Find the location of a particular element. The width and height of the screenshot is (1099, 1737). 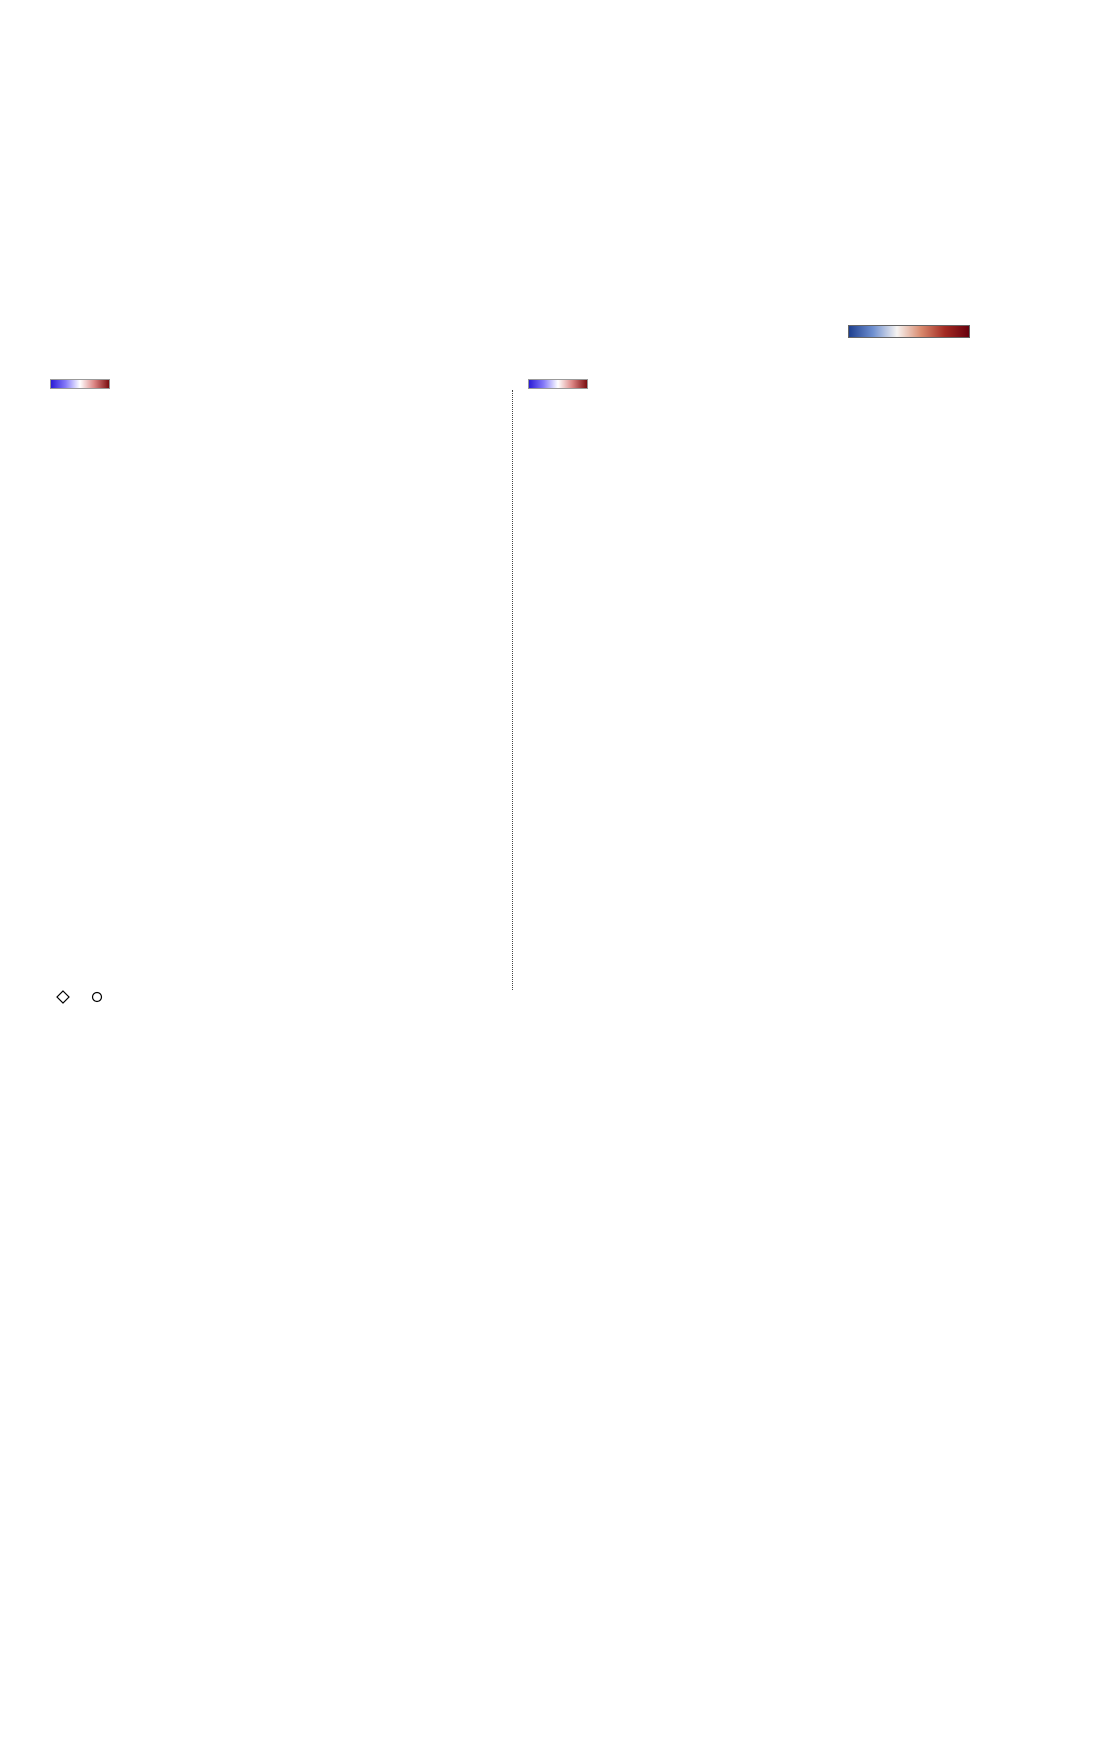

panel-b-colorbar is located at coordinates (909, 330).